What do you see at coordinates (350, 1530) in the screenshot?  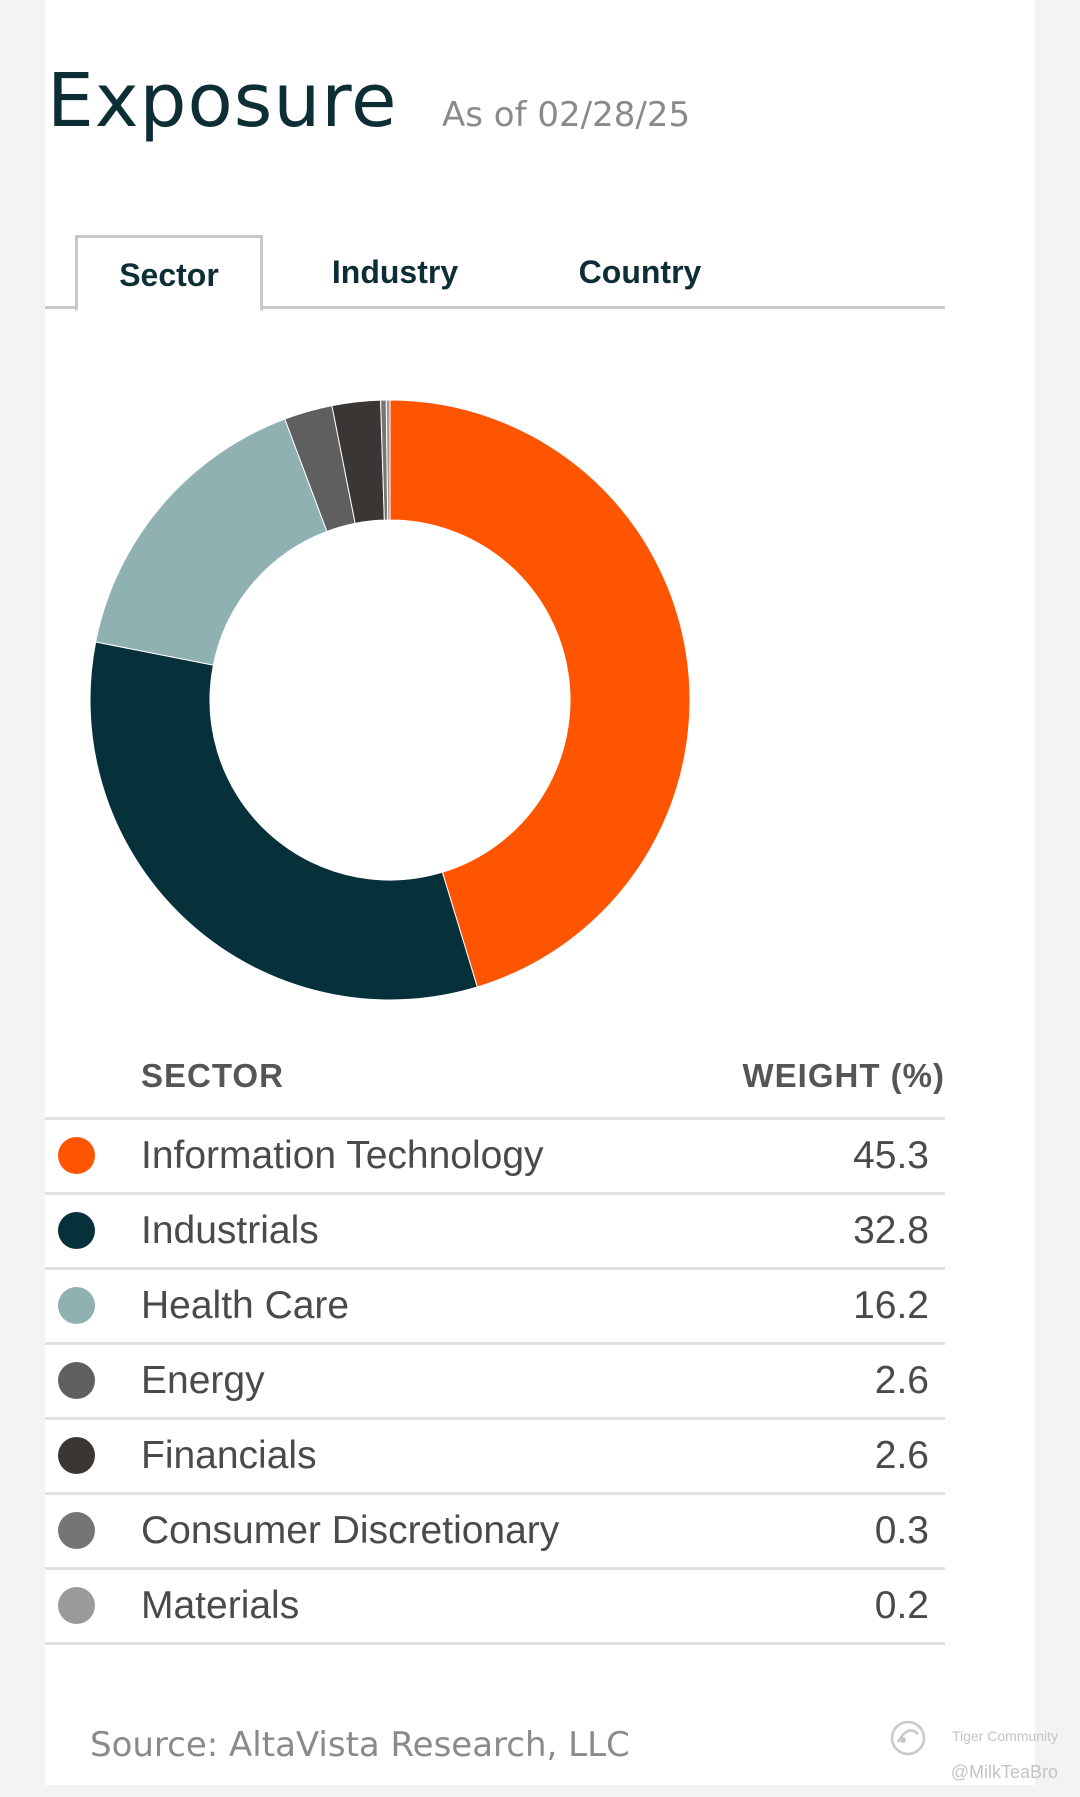 I see `sector-name: Consumer Discretionary` at bounding box center [350, 1530].